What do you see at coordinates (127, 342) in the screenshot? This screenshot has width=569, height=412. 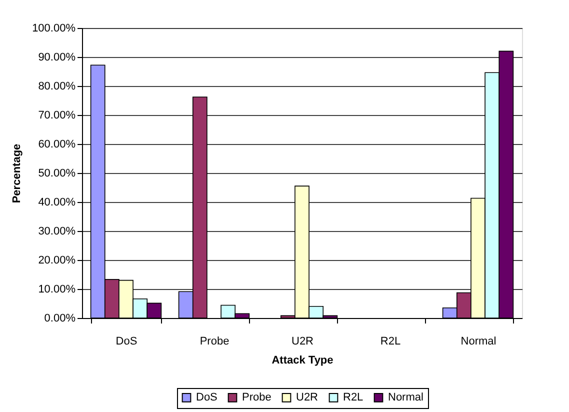 I see `x-tick-label: DoS` at bounding box center [127, 342].